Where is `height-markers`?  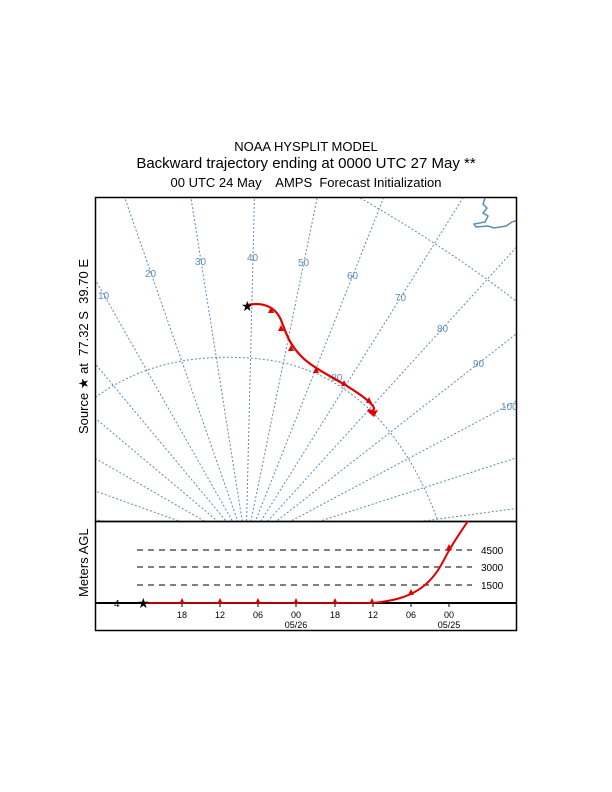
height-markers is located at coordinates (315, 574).